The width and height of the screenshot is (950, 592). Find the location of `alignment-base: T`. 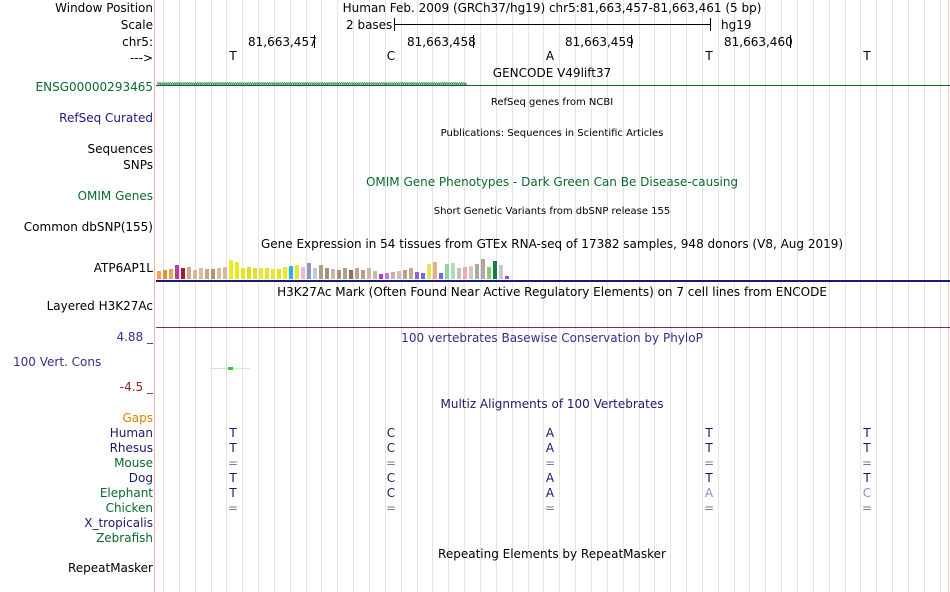

alignment-base: T is located at coordinates (709, 433).